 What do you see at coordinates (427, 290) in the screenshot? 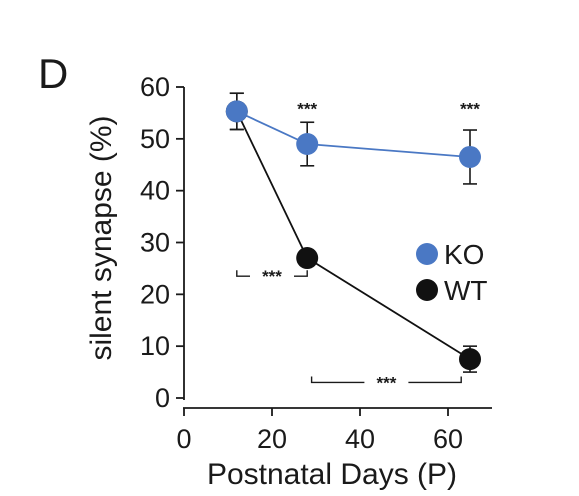
I see `legend-marker-wt` at bounding box center [427, 290].